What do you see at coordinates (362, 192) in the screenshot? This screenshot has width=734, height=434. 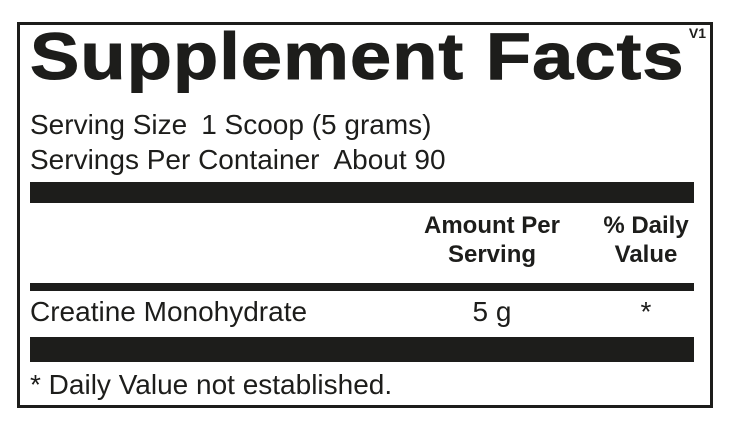 I see `divider-bar-thick-top` at bounding box center [362, 192].